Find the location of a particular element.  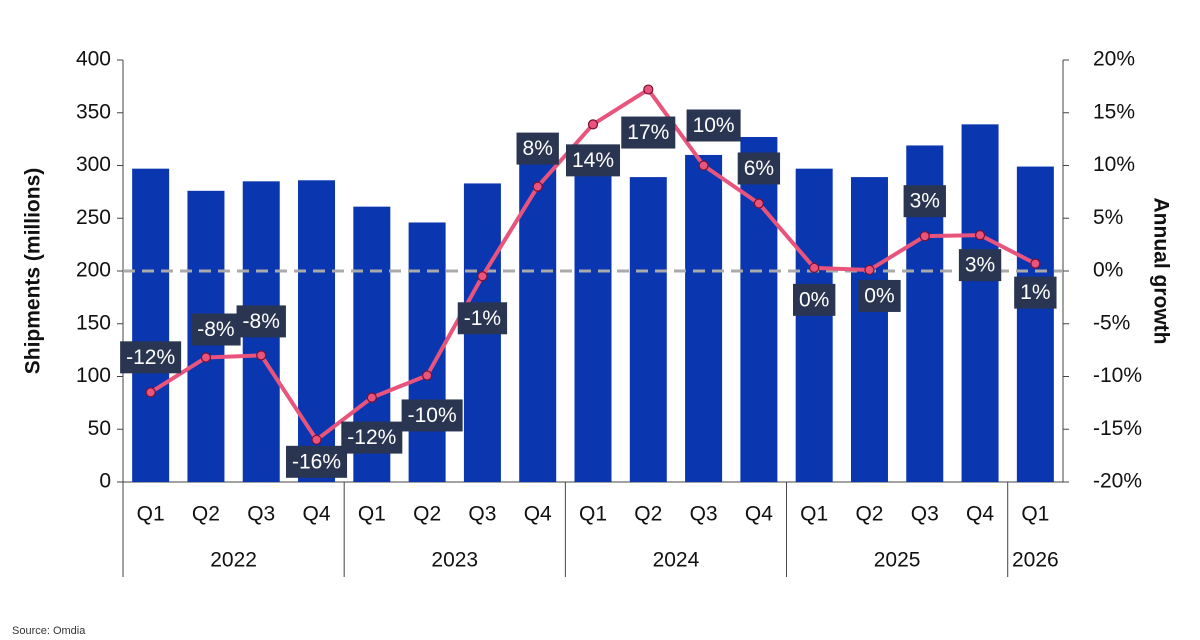

data-label: -16% is located at coordinates (316, 461).